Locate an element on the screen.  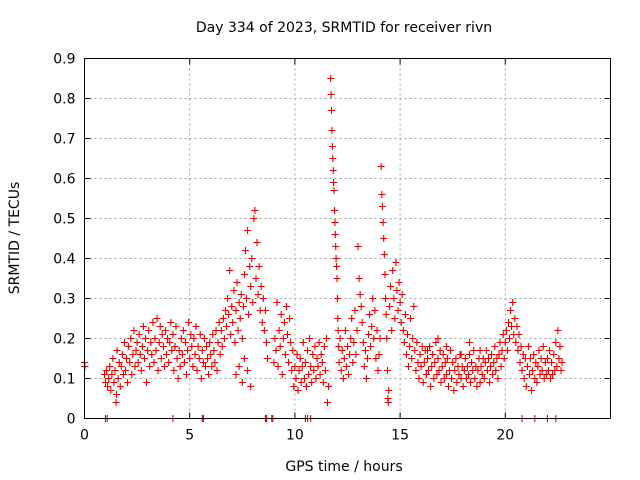
x-tick-label: 20 is located at coordinates (505, 436).